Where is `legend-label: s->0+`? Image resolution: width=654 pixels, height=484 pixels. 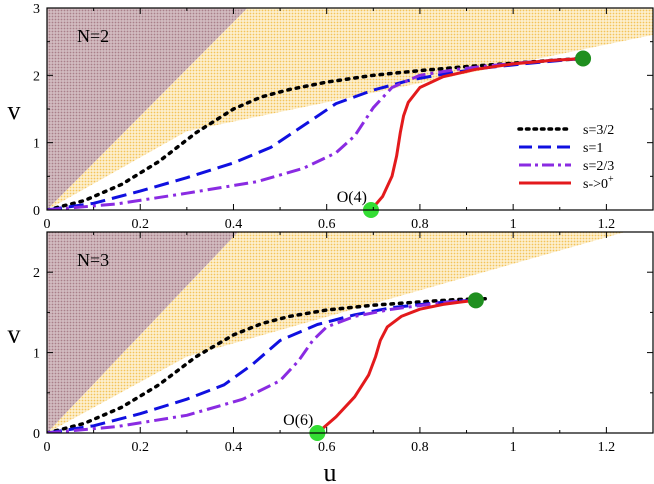 legend-label: s->0+ is located at coordinates (598, 183).